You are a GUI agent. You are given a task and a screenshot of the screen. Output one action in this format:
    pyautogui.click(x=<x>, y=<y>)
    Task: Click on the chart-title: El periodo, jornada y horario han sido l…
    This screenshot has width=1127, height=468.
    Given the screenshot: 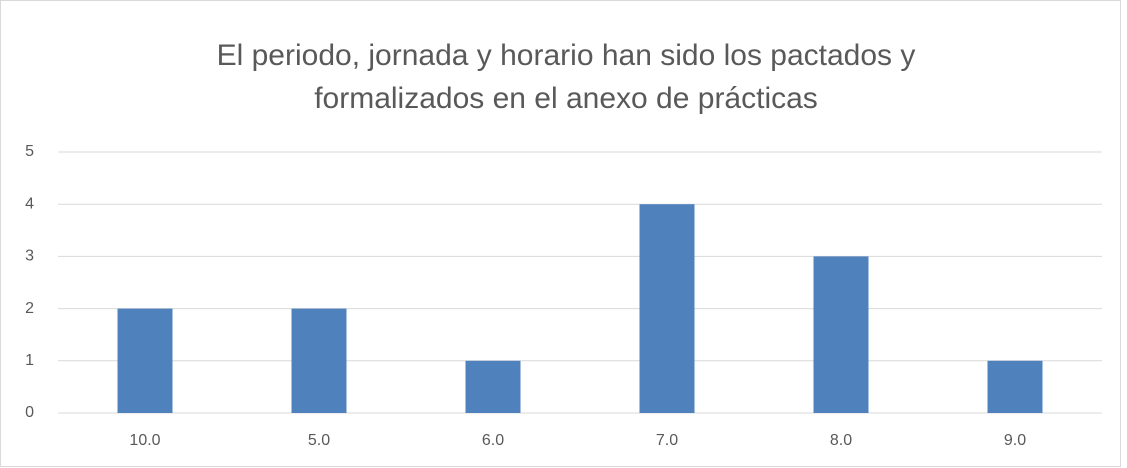 What is the action you would take?
    pyautogui.click(x=566, y=55)
    